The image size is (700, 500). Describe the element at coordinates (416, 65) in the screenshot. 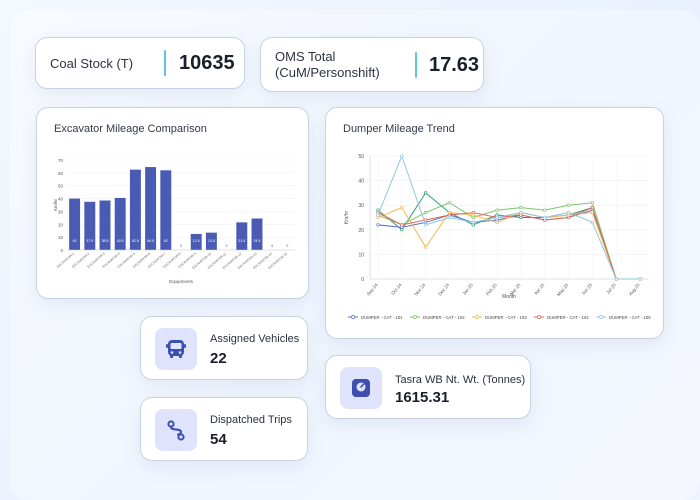

I see `oms-total-divider` at that location.